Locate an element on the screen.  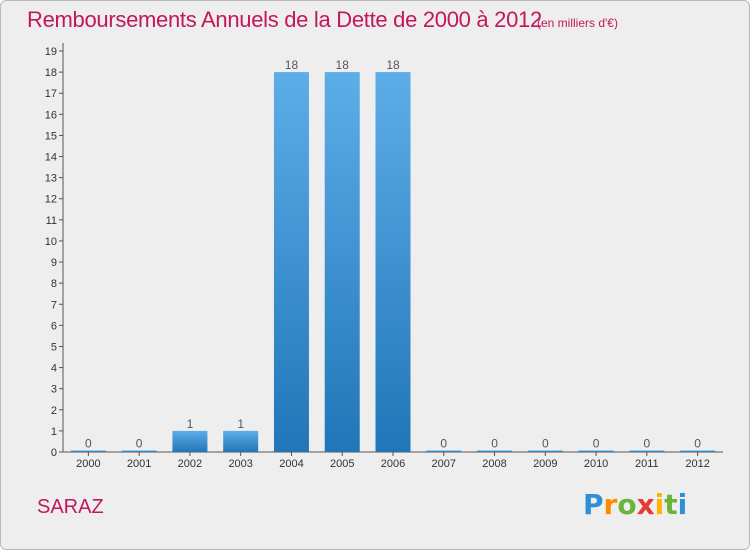
y-tick-label: 3 is located at coordinates (54, 390).